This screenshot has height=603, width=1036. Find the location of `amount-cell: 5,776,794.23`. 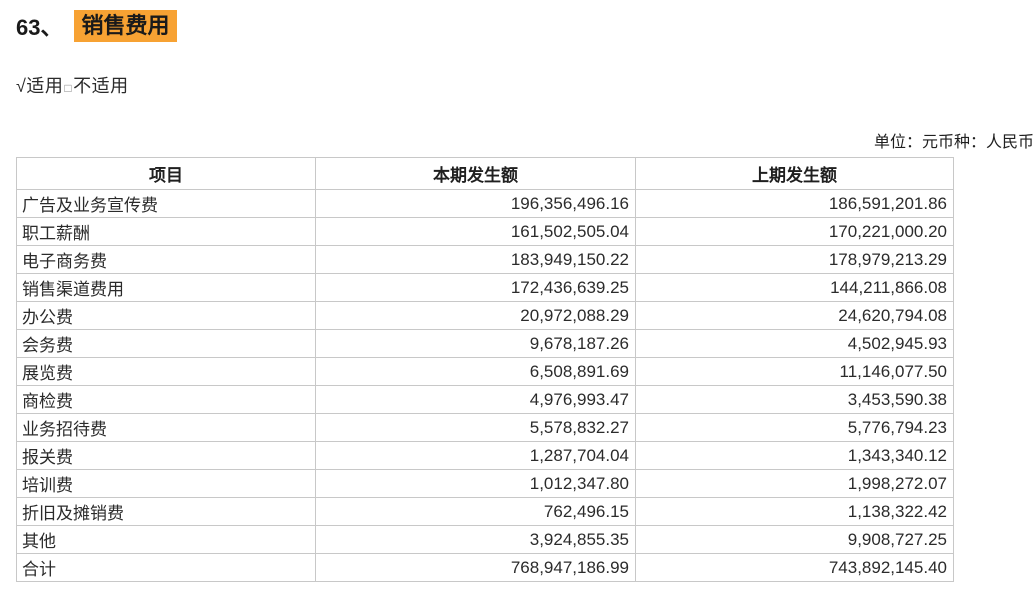

amount-cell: 5,776,794.23 is located at coordinates (794, 427).